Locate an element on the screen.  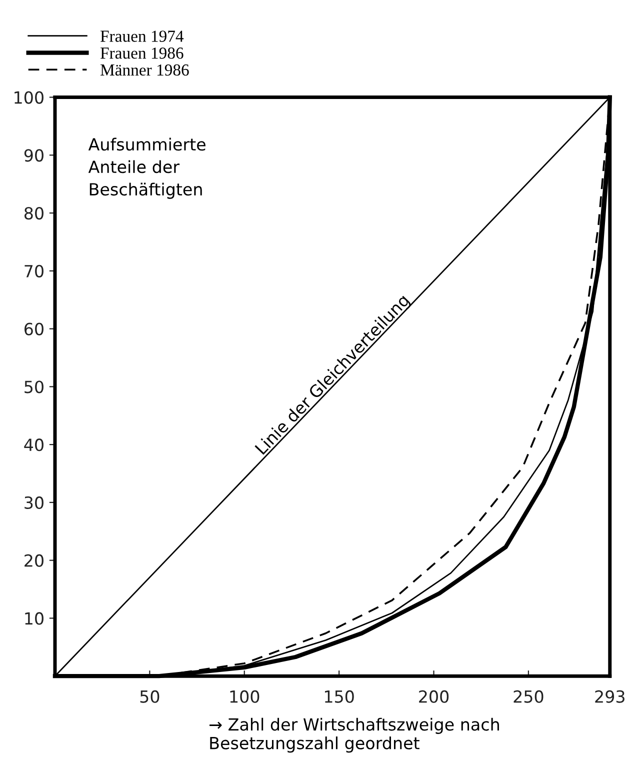
legend-label: Frauen 1986 is located at coordinates (142, 53).